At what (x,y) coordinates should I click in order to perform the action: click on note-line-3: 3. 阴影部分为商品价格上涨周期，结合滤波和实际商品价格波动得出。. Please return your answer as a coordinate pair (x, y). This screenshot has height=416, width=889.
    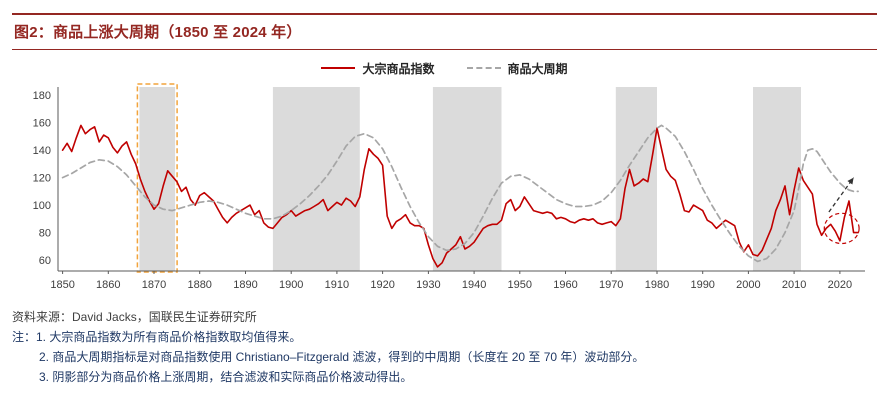
    Looking at the image, I should click on (226, 377).